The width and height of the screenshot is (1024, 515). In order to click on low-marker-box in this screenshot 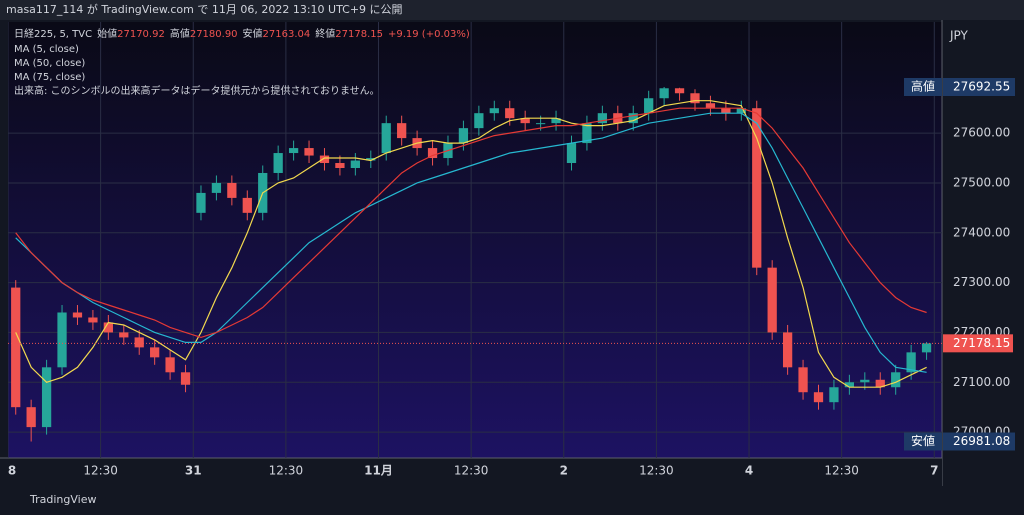, I will do `click(923, 441)`.